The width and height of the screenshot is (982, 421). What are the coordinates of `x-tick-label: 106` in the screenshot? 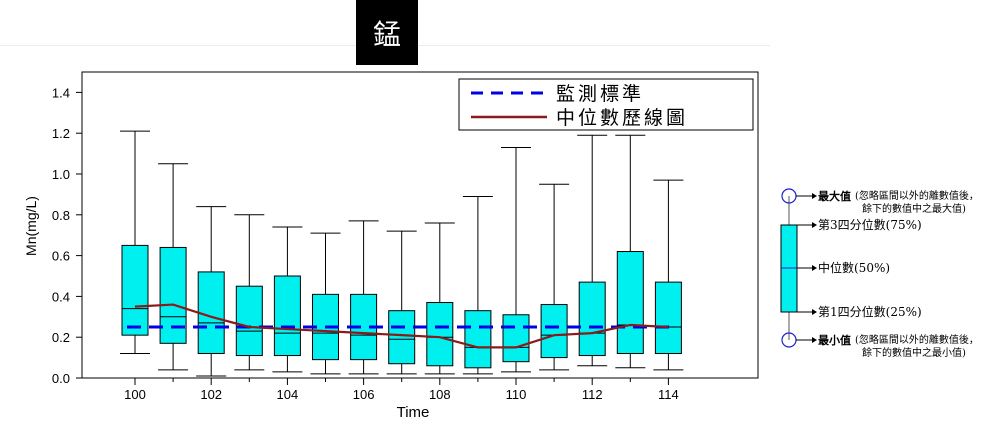 It's located at (364, 394).